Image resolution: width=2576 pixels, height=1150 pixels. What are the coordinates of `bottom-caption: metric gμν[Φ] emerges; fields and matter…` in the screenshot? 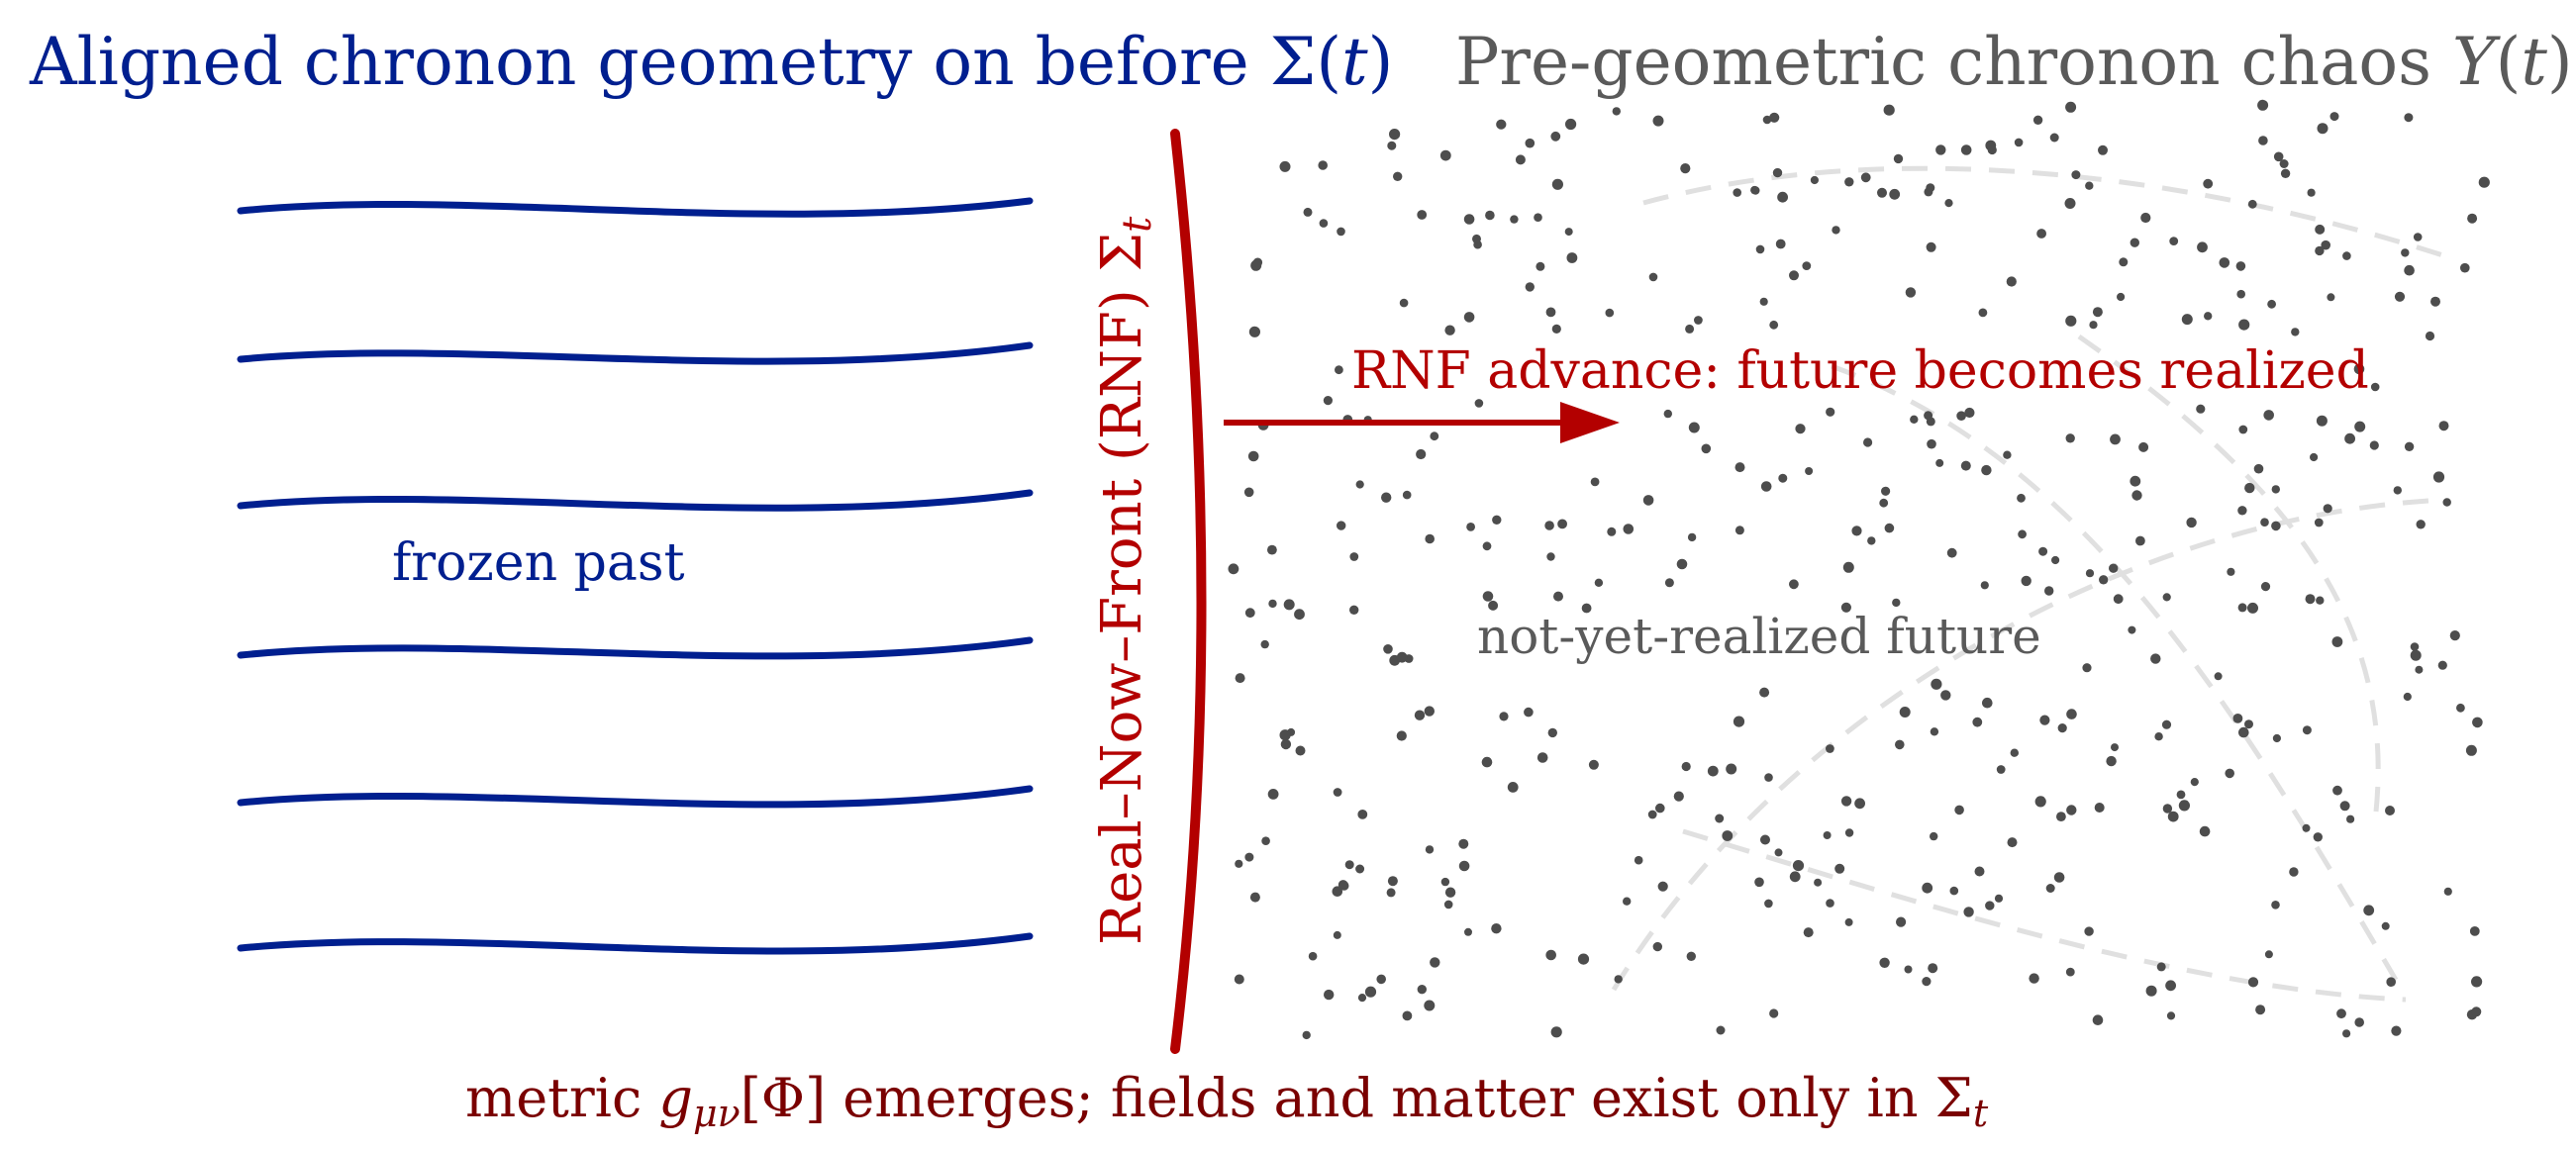 It's located at (1227, 1101).